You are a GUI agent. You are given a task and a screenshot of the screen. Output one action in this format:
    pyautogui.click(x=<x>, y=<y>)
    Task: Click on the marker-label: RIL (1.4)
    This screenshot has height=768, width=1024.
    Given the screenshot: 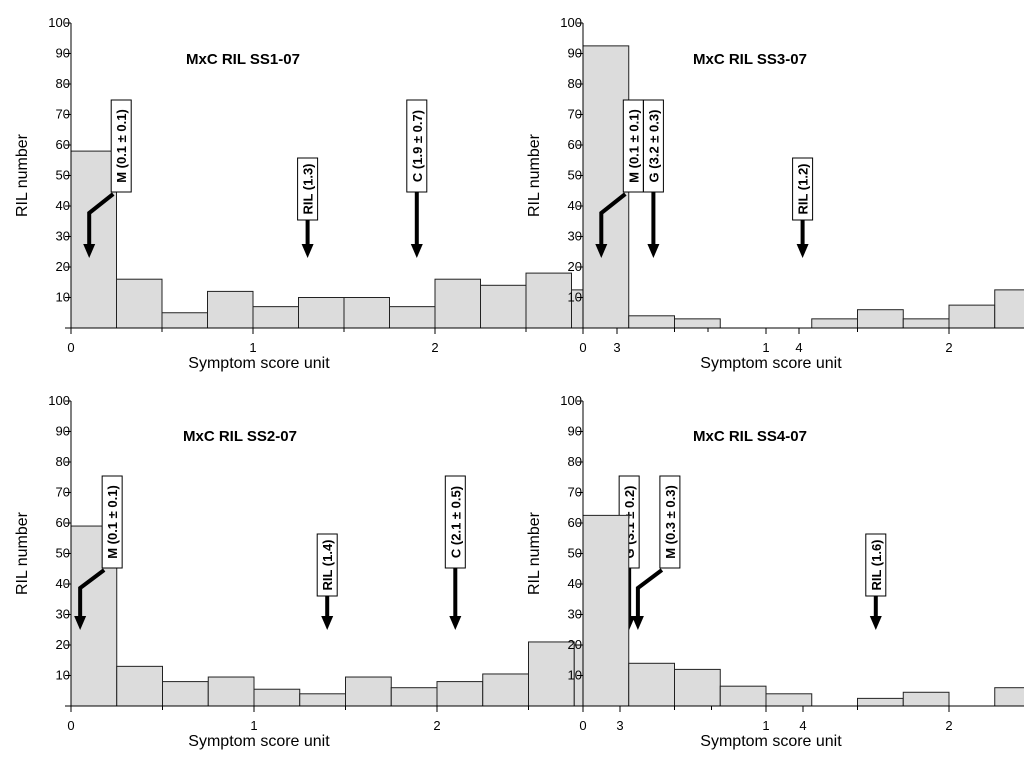 What is the action you would take?
    pyautogui.click(x=327, y=564)
    